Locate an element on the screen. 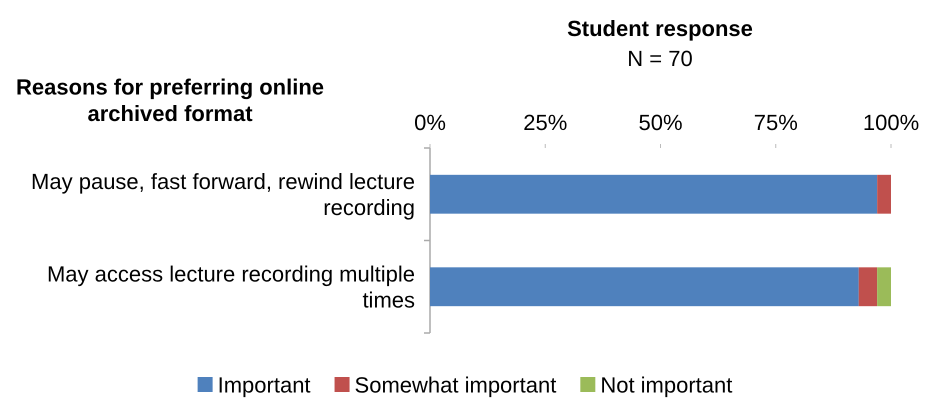 The height and width of the screenshot is (403, 930). legend-label: Not important is located at coordinates (666, 385).